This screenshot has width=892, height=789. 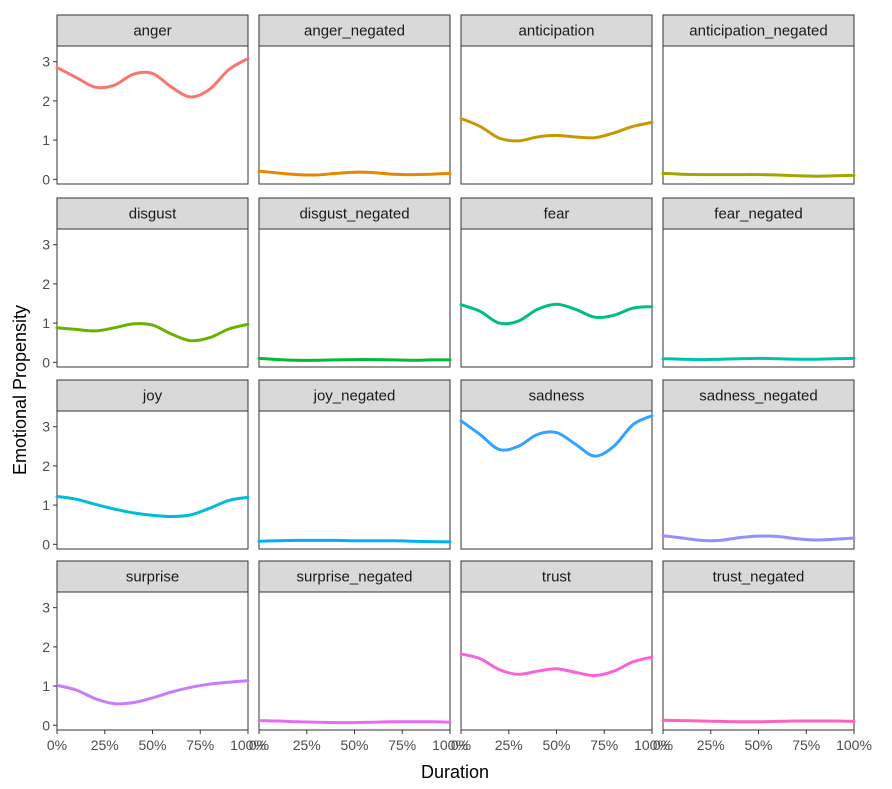 I want to click on facet-strip-surprise, so click(x=152, y=576).